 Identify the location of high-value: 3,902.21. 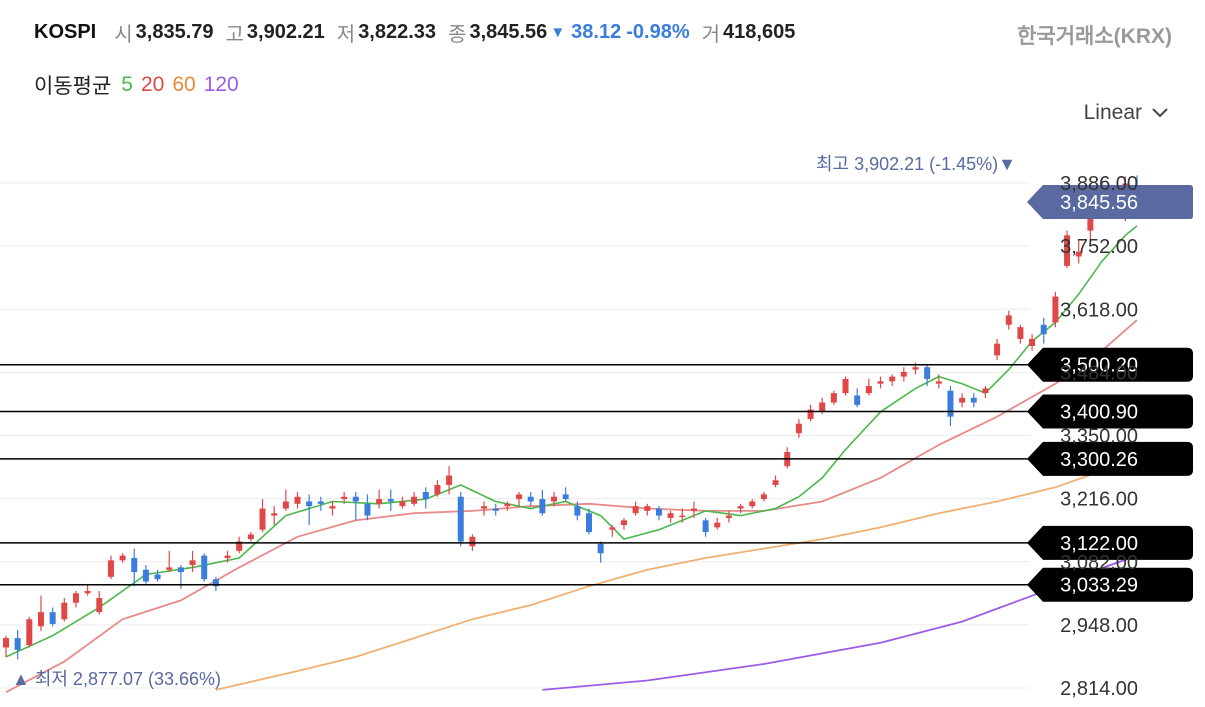
(285, 31).